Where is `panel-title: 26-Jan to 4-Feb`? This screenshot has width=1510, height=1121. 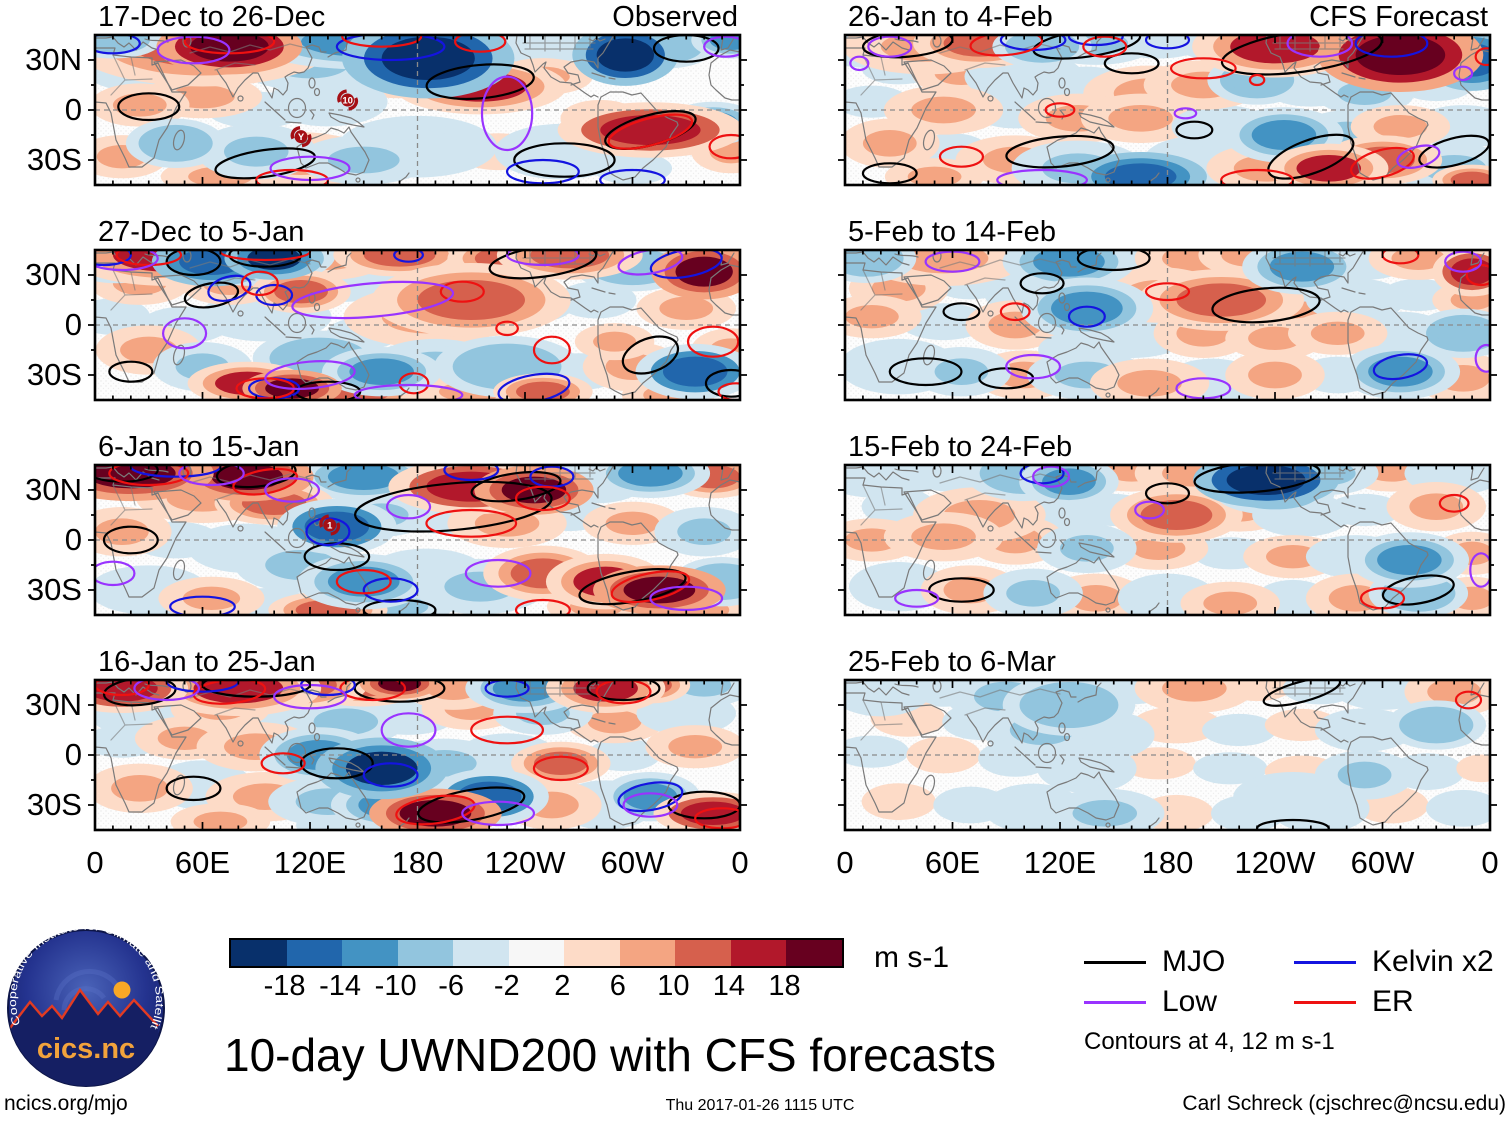
panel-title: 26-Jan to 4-Feb is located at coordinates (950, 17).